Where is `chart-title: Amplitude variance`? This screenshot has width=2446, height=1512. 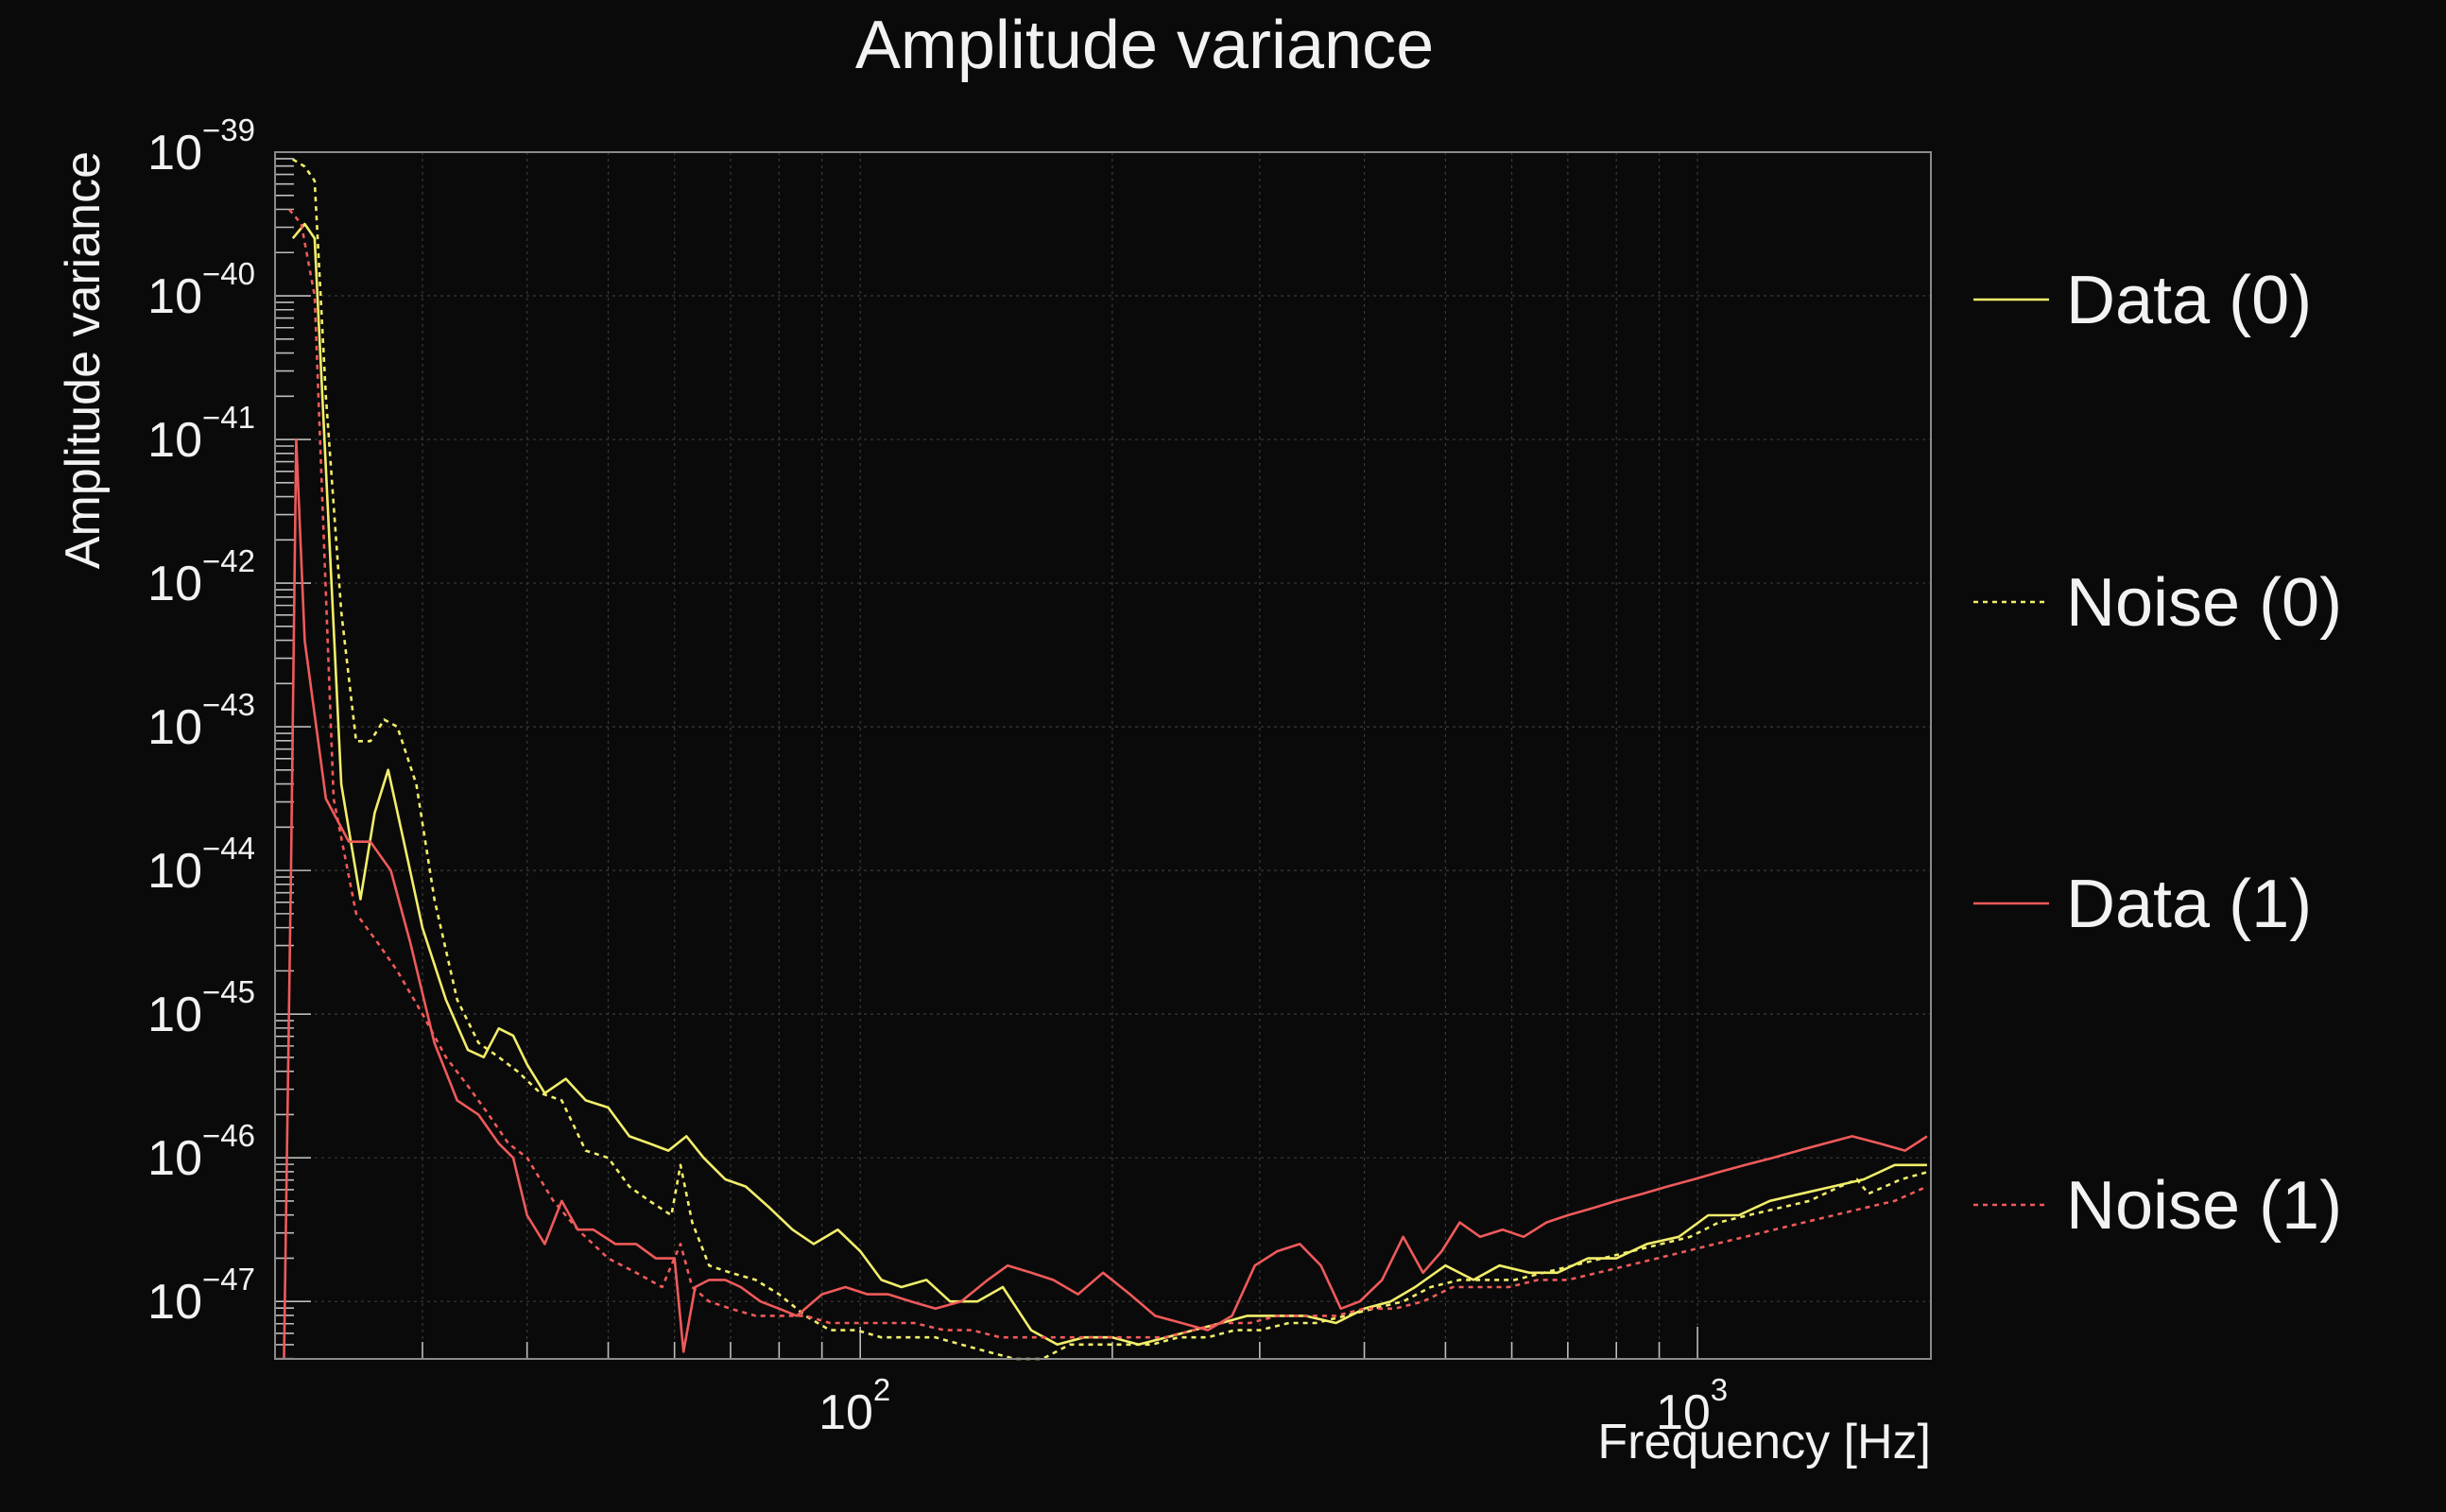 chart-title: Amplitude variance is located at coordinates (1144, 45).